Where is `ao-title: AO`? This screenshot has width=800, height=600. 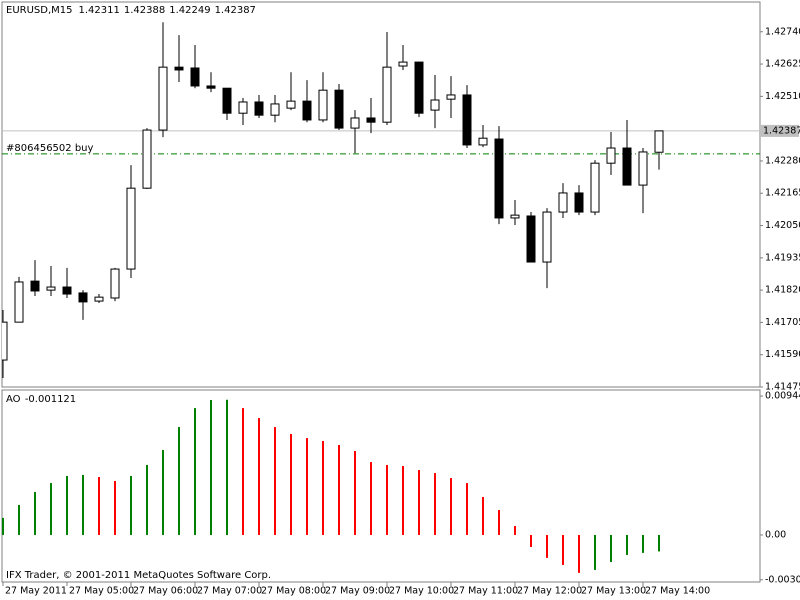
ao-title: AO is located at coordinates (13, 399).